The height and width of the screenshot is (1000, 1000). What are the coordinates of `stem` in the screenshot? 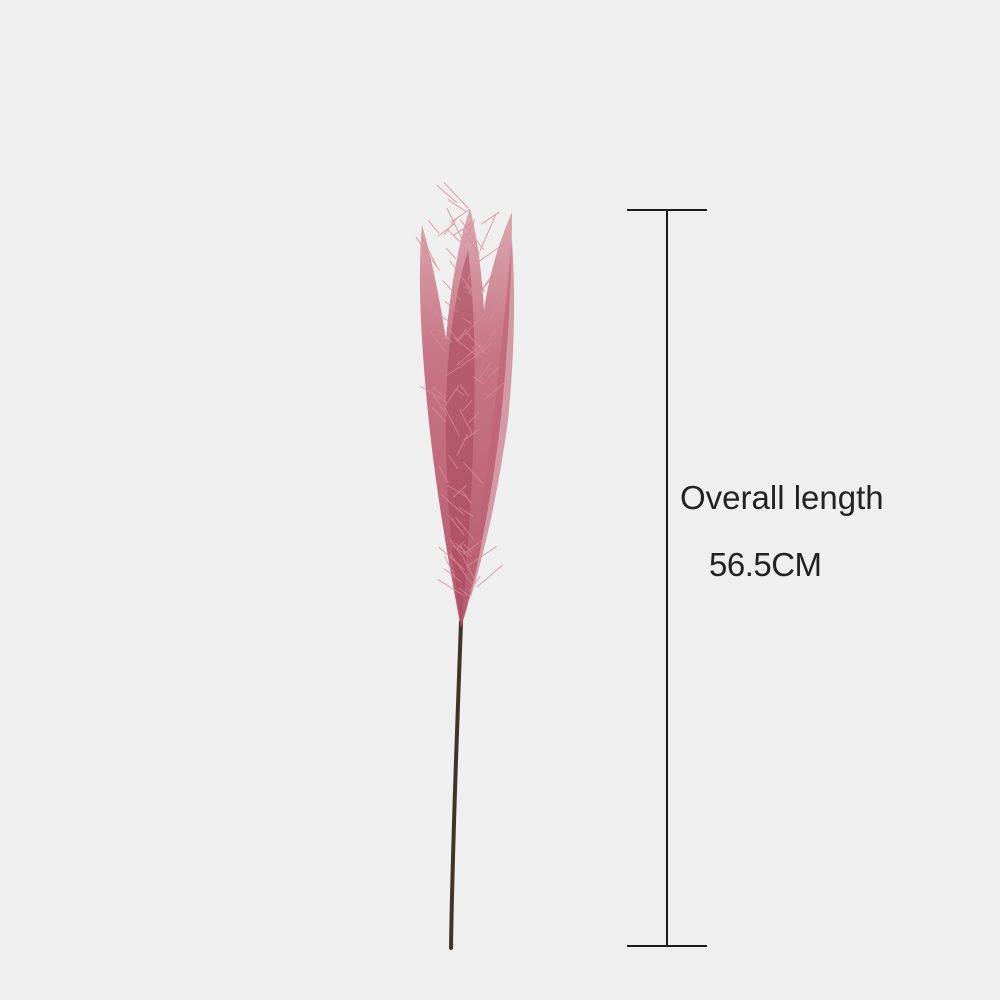 It's located at (456, 785).